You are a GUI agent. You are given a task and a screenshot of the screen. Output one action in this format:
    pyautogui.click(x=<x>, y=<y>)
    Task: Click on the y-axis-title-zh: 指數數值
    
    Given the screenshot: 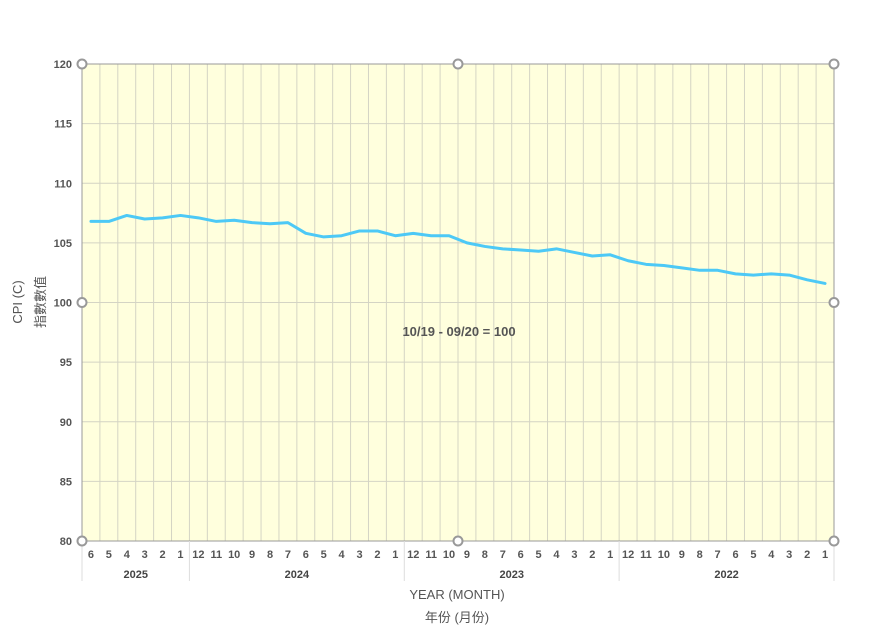 What is the action you would take?
    pyautogui.click(x=40, y=302)
    